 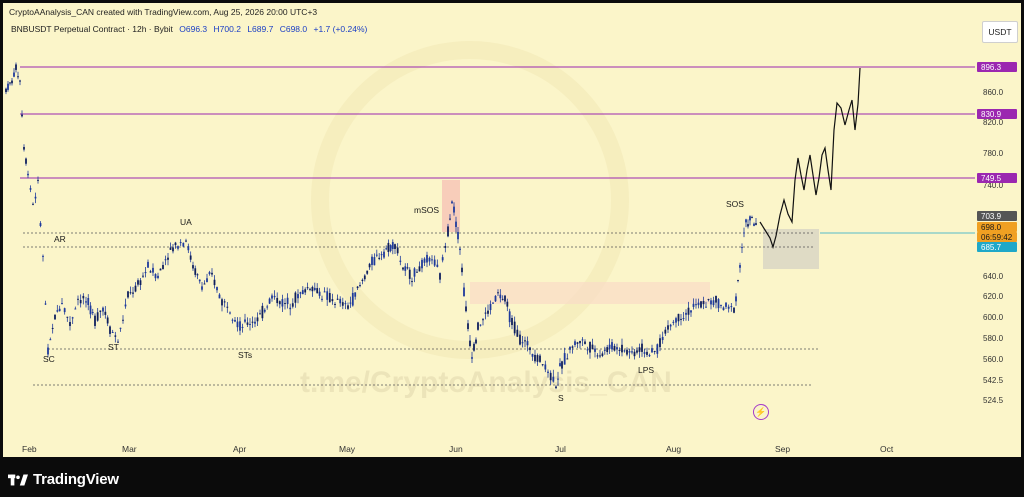 I want to click on price-tag-label: 698.0, so click(x=991, y=227).